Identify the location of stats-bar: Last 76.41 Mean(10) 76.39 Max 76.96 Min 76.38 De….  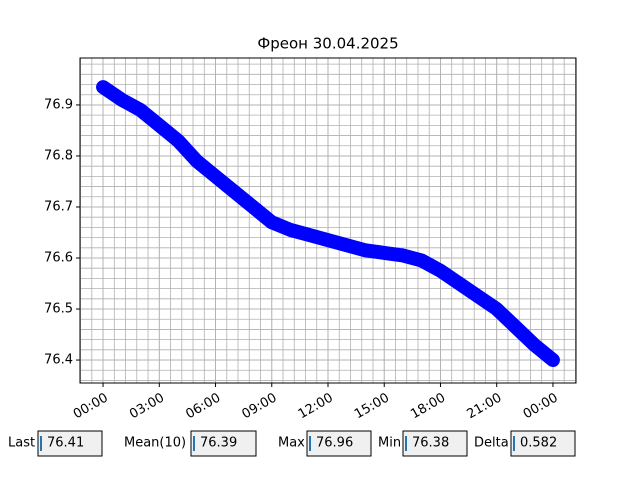
(292, 443).